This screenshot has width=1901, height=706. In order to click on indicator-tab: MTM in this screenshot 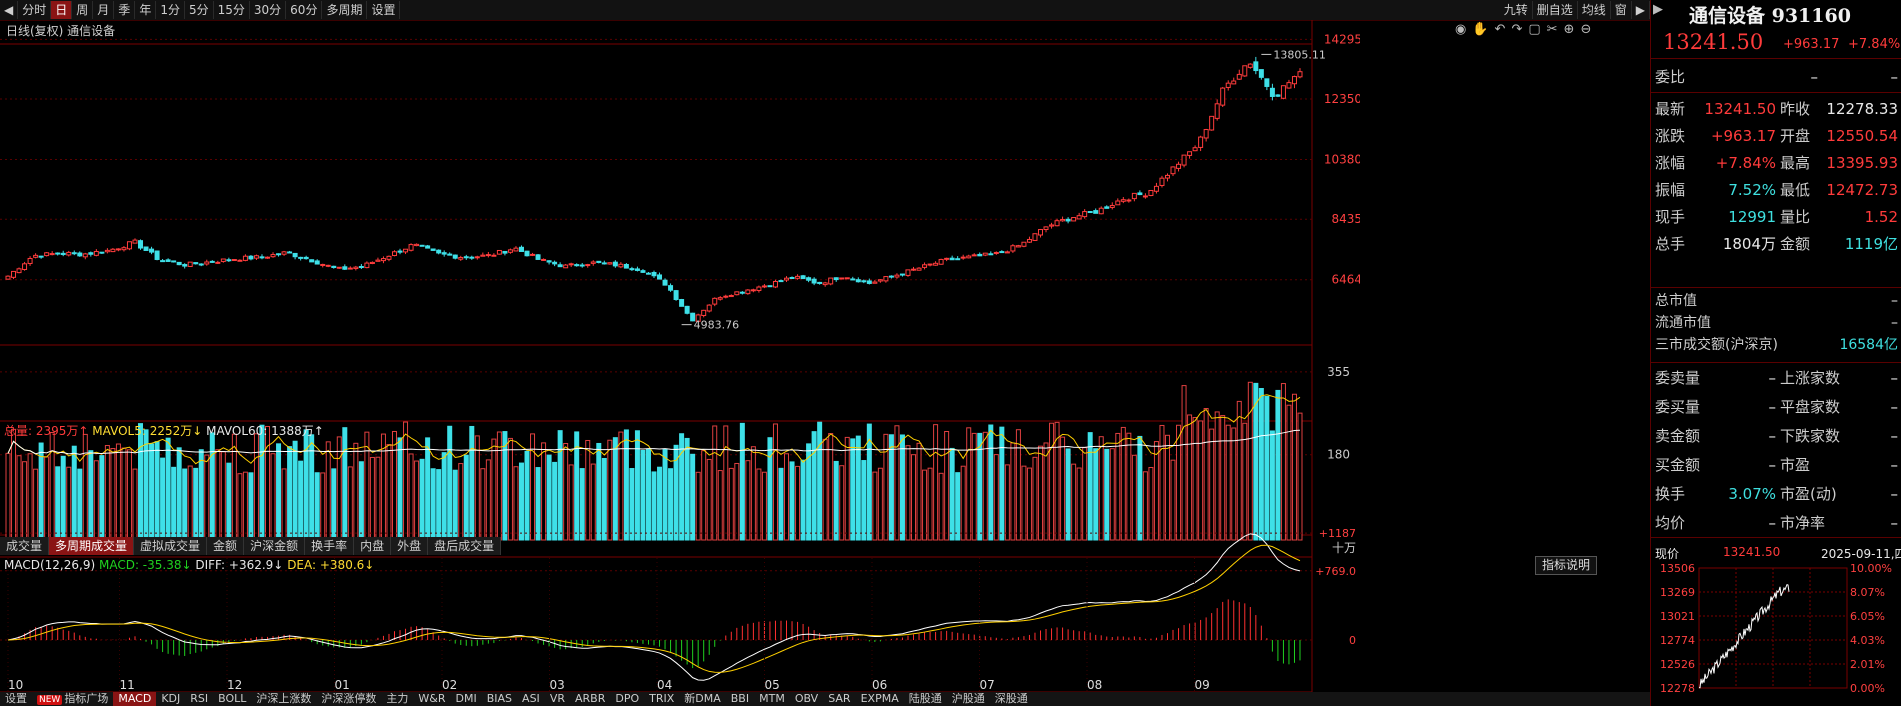, I will do `click(772, 699)`.